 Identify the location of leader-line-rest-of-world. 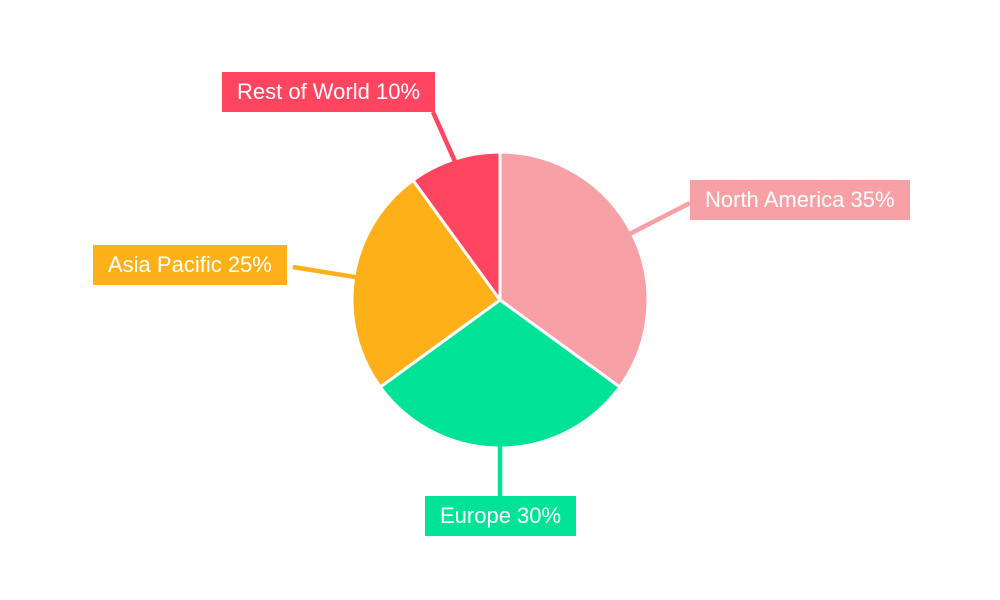
(443, 137).